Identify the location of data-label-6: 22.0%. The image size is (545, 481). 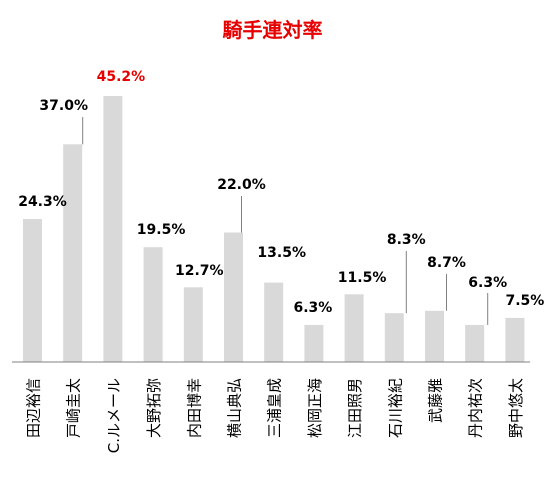
(241, 185).